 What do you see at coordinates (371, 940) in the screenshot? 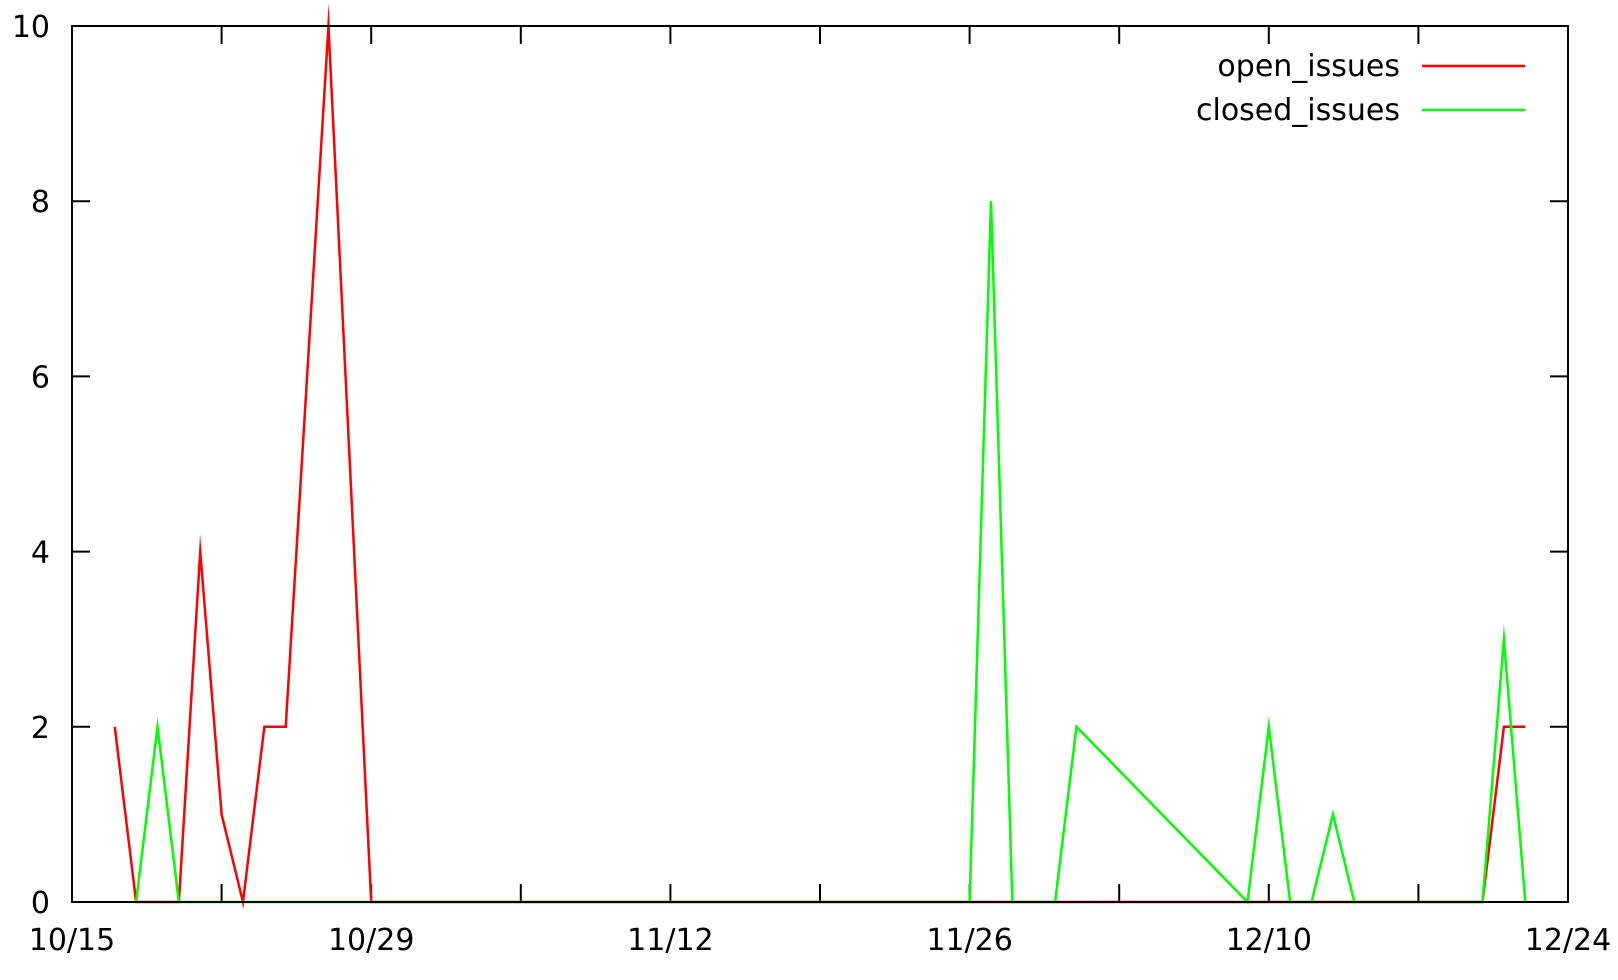
I see `x-tick-label: 10/29` at bounding box center [371, 940].